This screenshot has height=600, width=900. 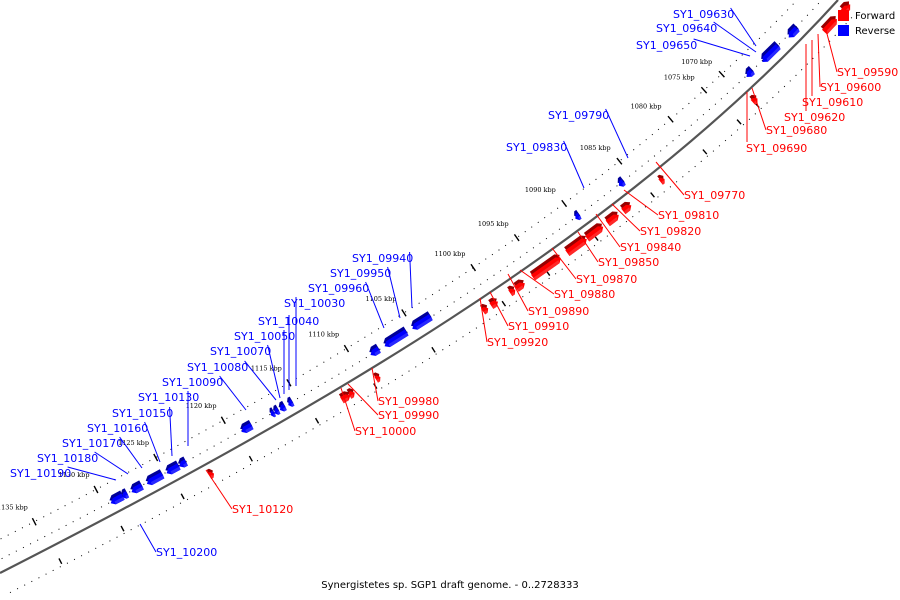 I want to click on gene-label-SY1_10200: SY1_10200, so click(x=186, y=552).